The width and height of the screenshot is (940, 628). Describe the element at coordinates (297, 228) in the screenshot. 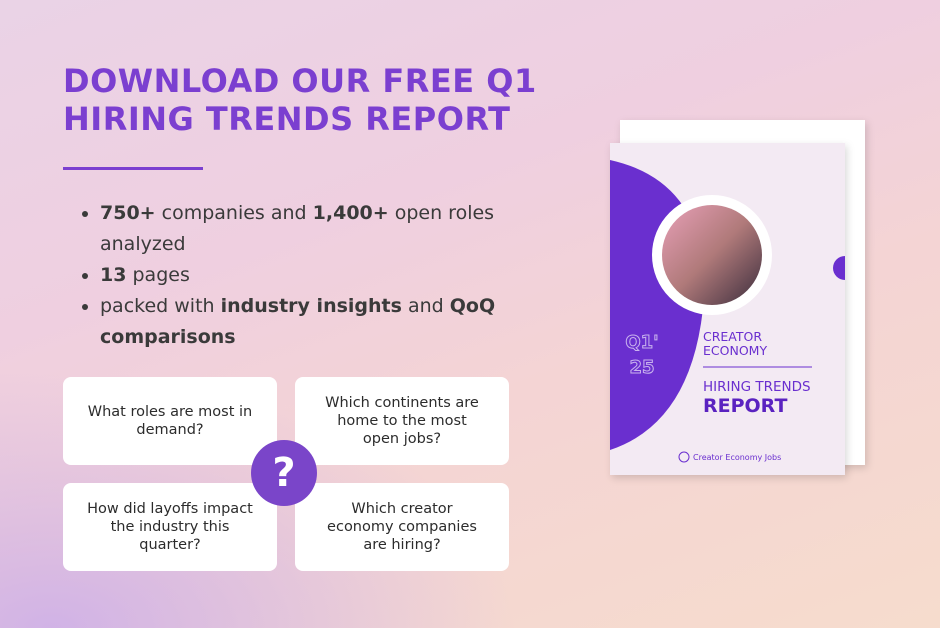

I see `bullet-text: open roles analyzed` at that location.